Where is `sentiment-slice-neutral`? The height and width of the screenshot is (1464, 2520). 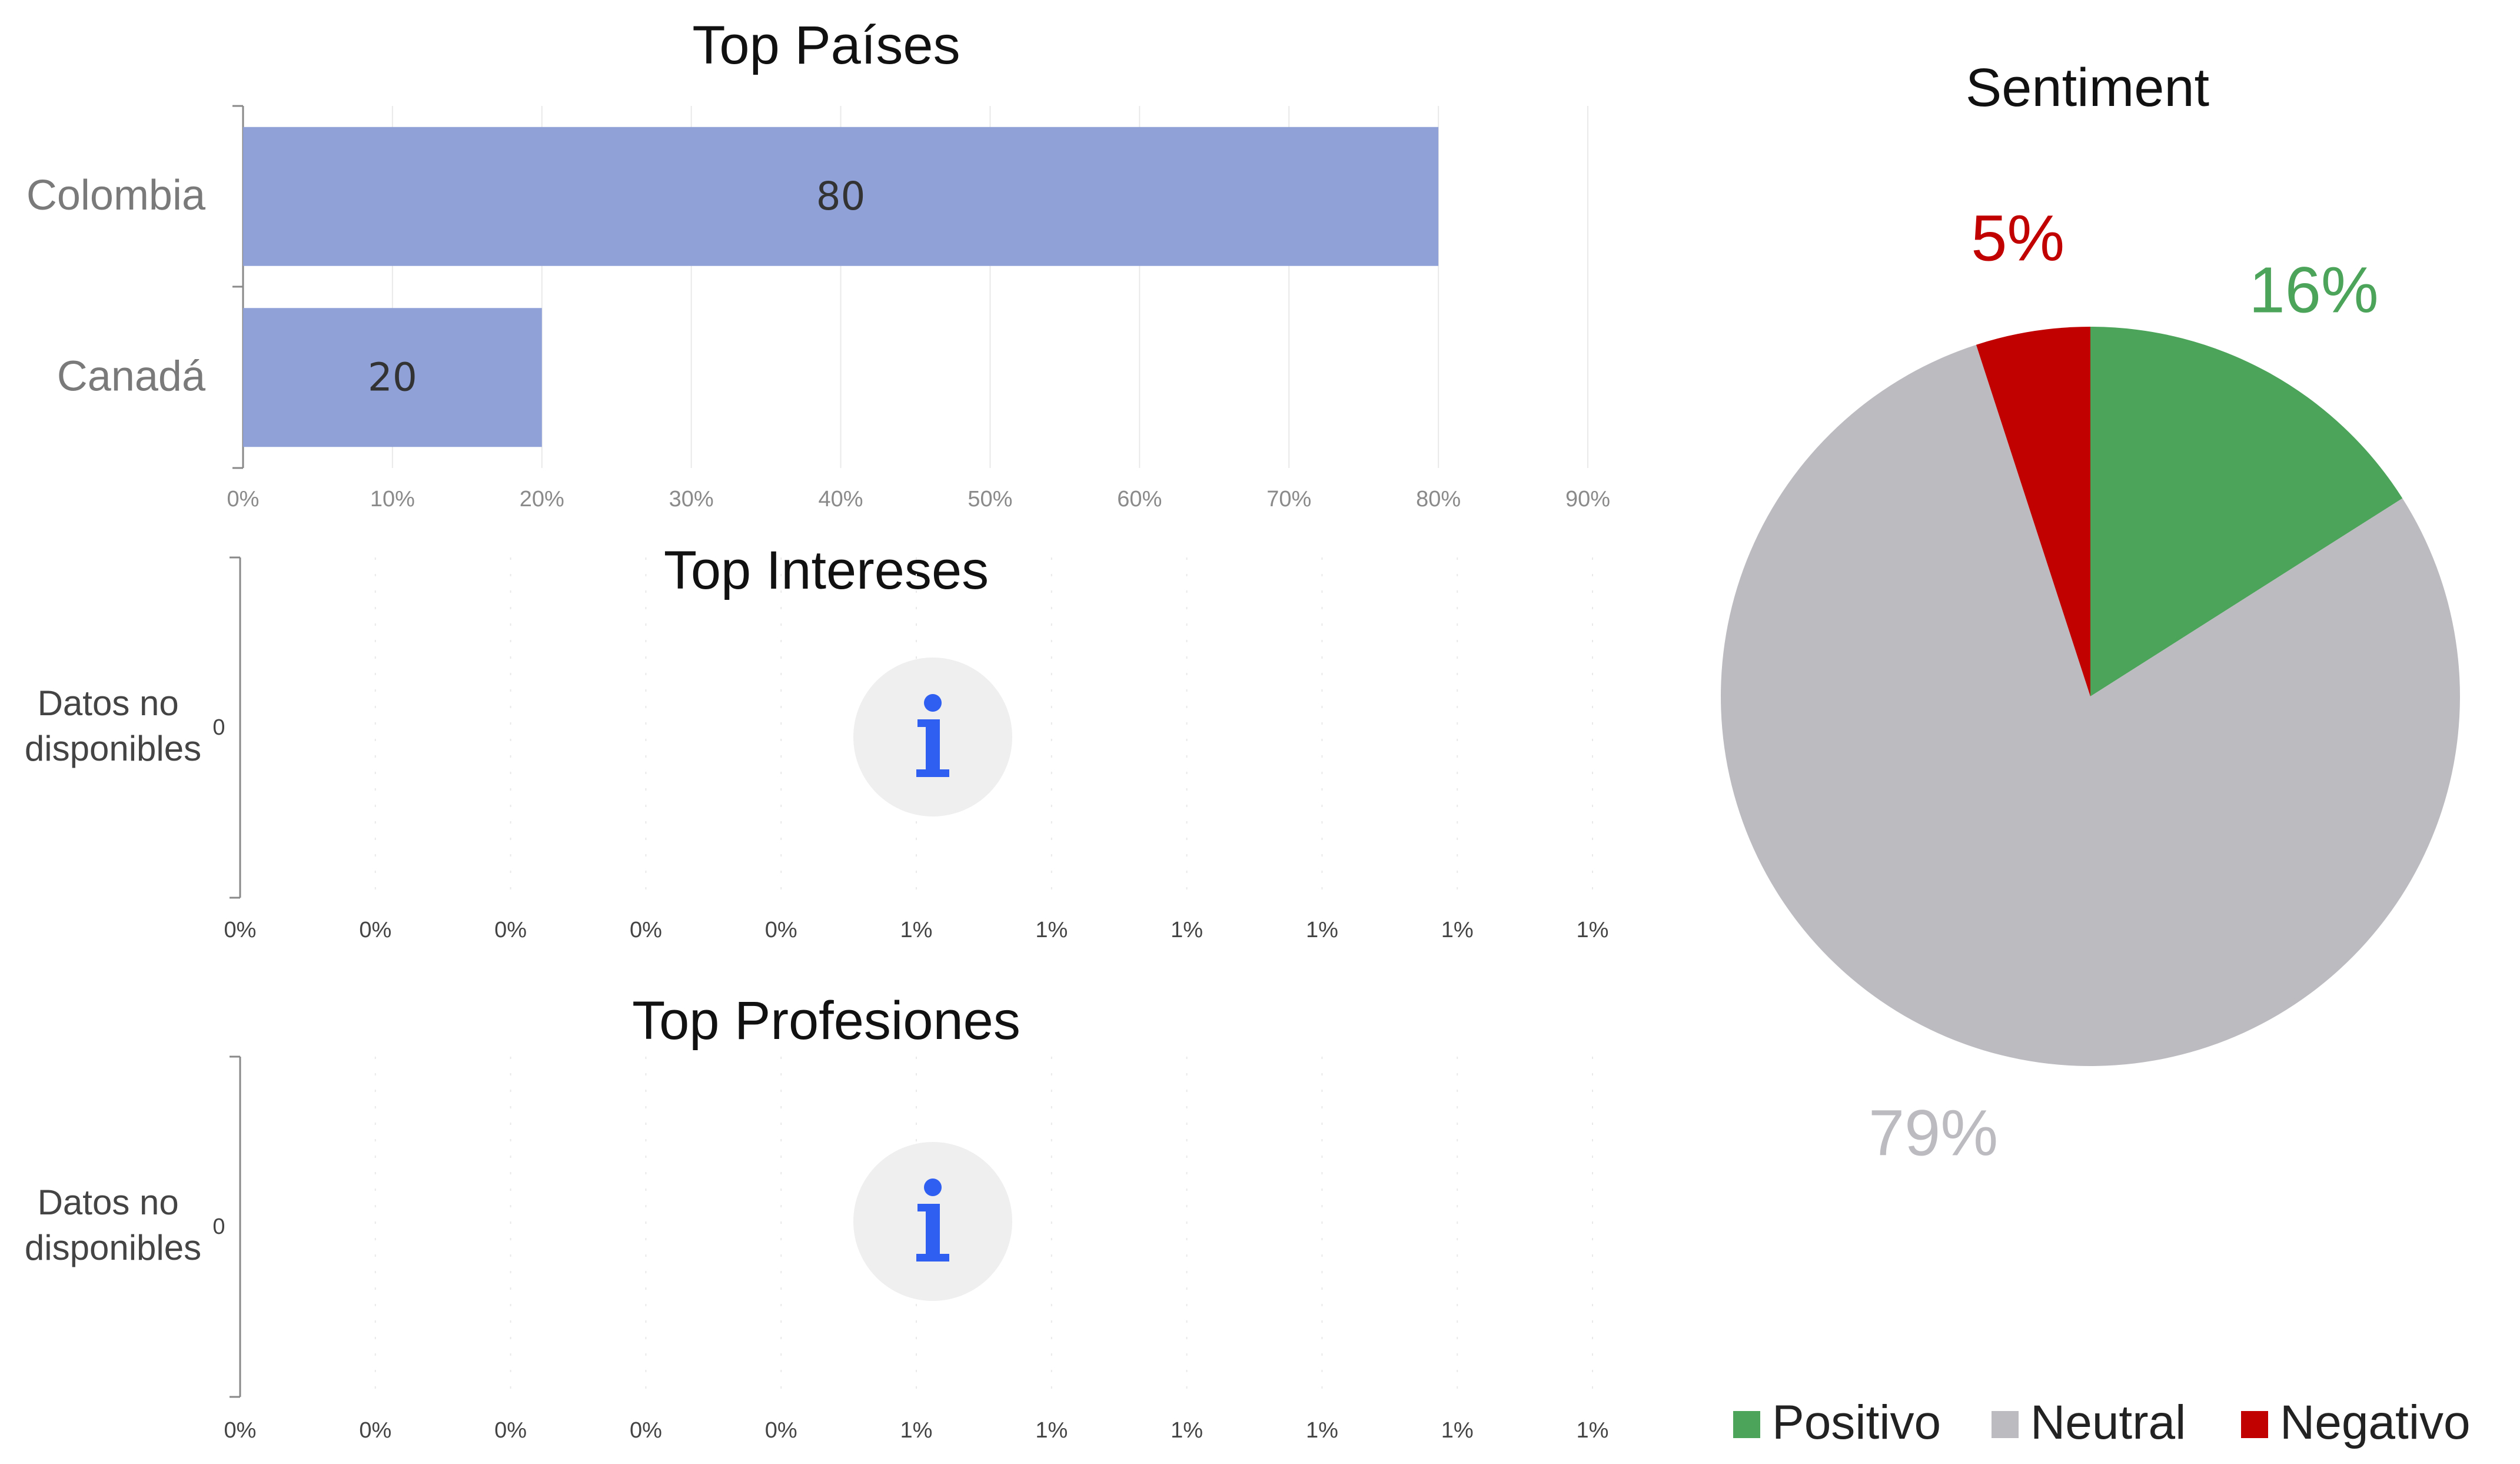 sentiment-slice-neutral is located at coordinates (2090, 705).